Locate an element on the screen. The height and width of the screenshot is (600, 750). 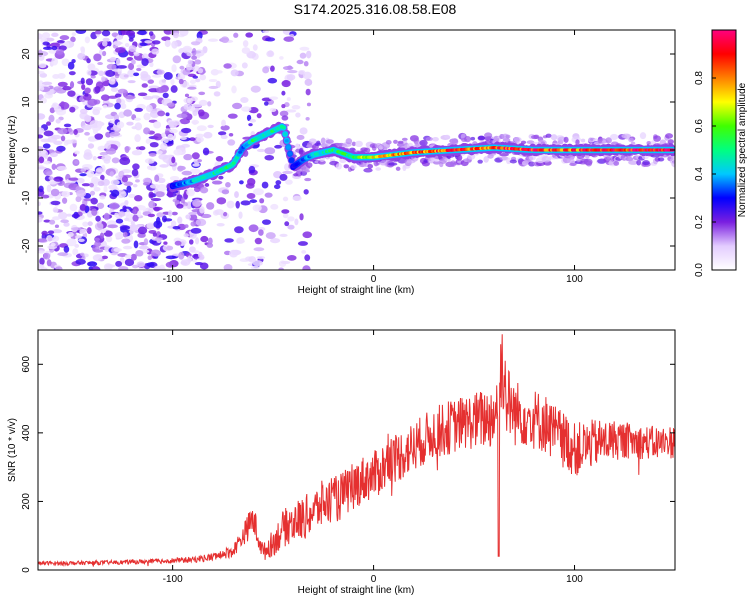
snr-y-tick-label: 200 is located at coordinates (26, 501).